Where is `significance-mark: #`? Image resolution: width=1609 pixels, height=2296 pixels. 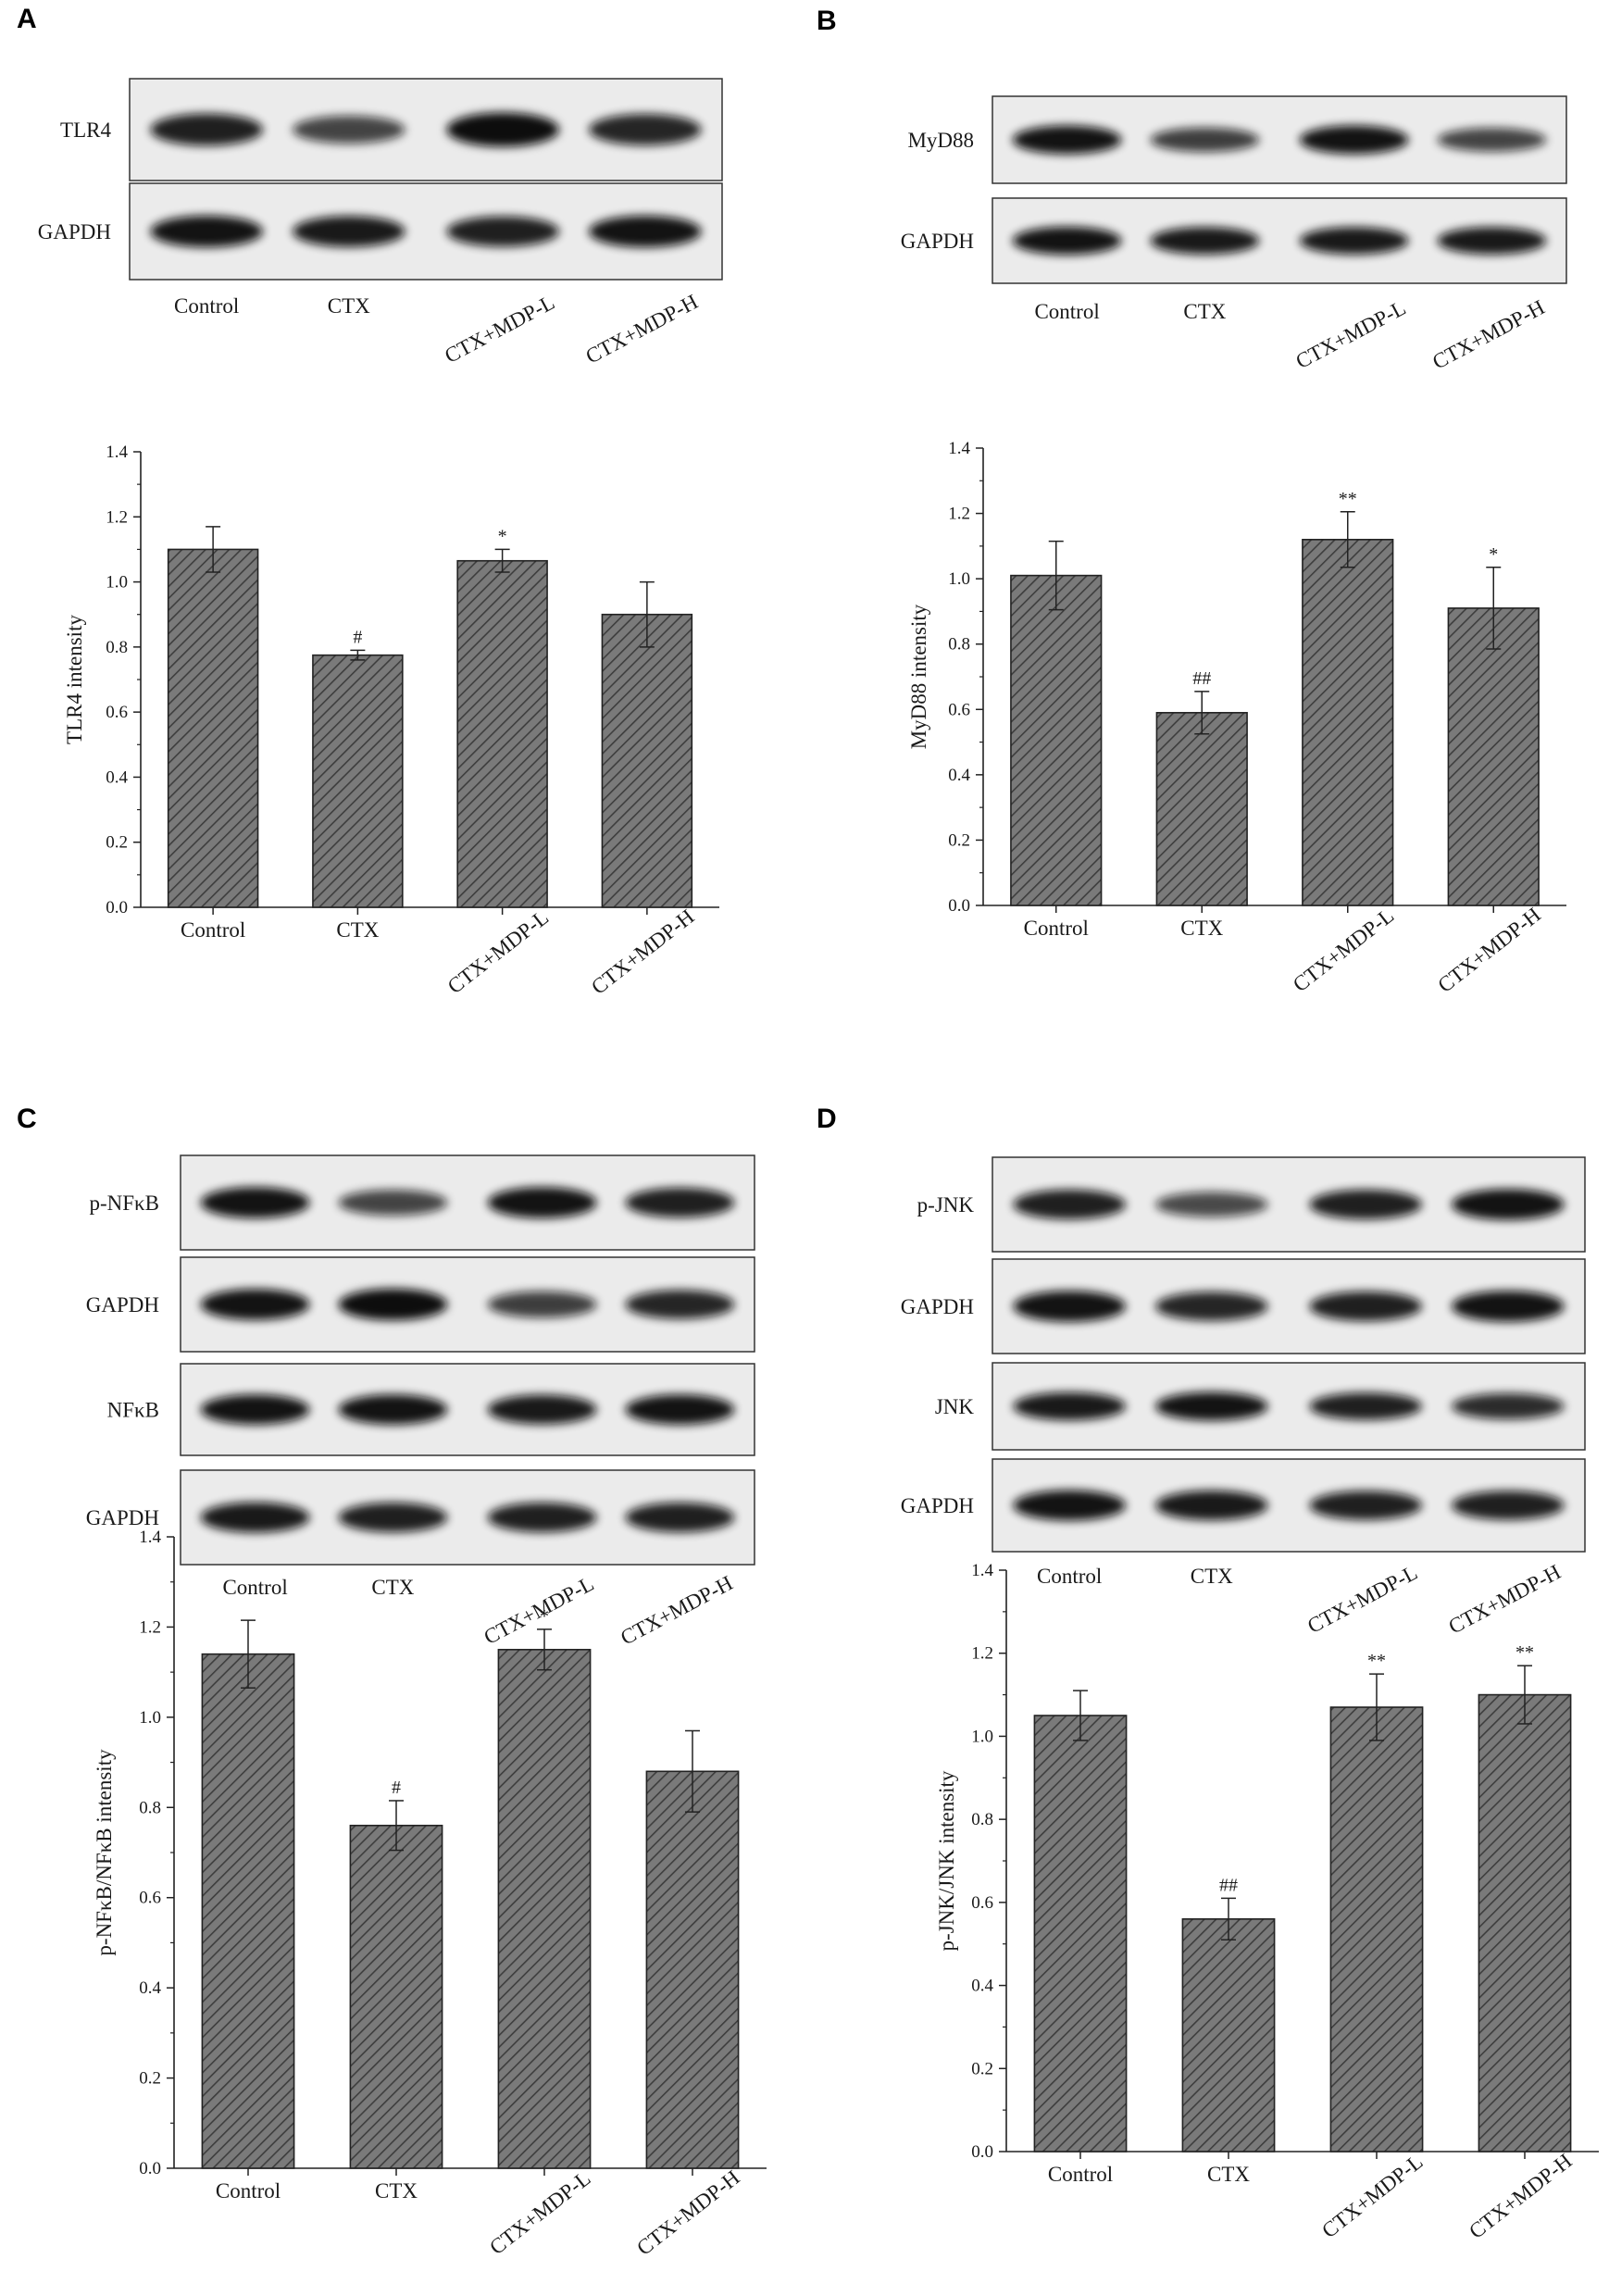 significance-mark: # is located at coordinates (357, 637).